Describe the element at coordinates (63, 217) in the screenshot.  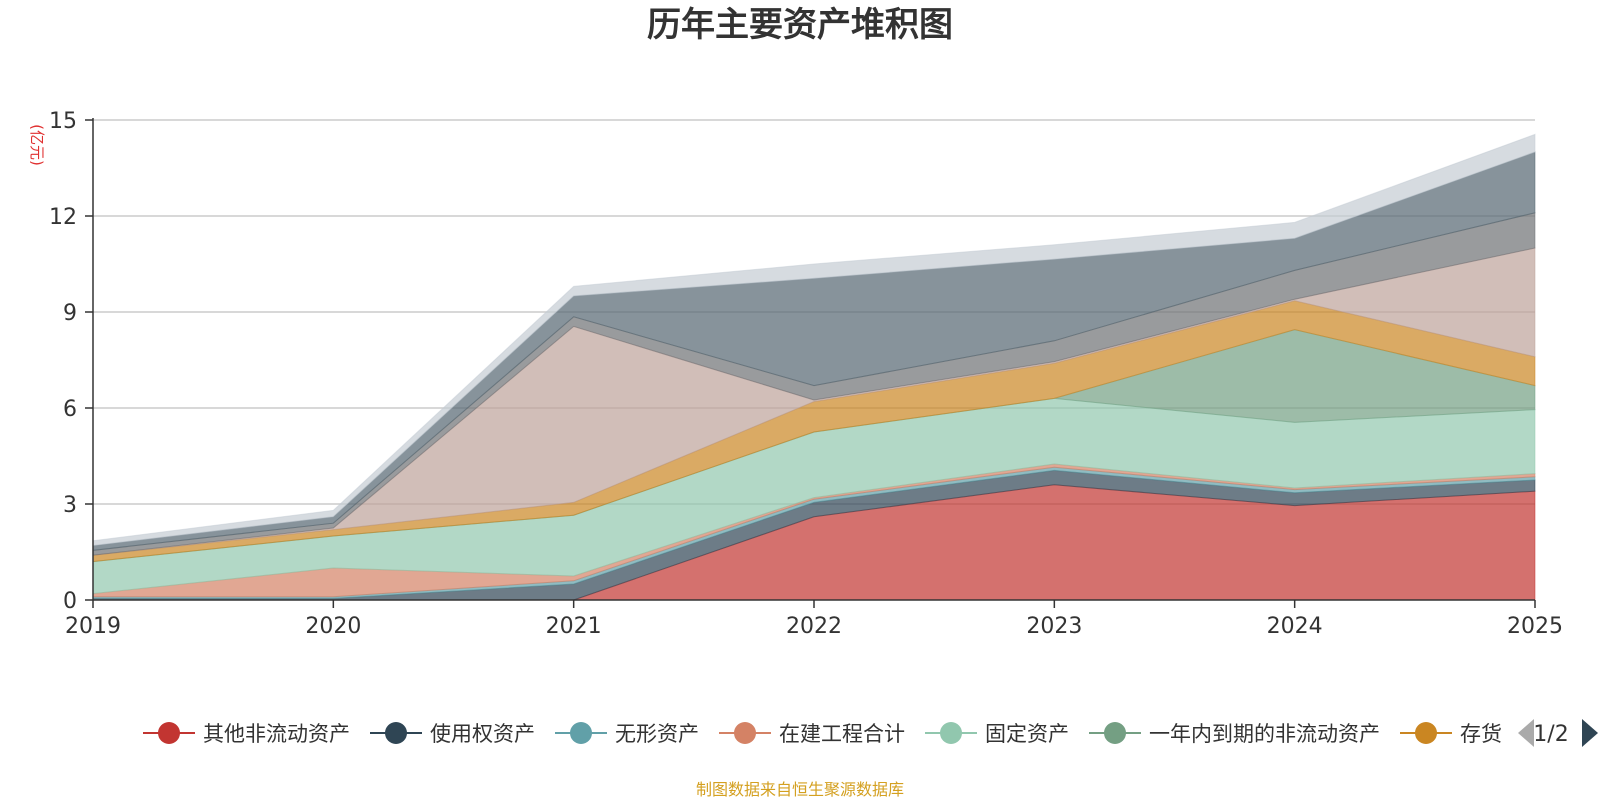
I see `y-tick-label: 12` at that location.